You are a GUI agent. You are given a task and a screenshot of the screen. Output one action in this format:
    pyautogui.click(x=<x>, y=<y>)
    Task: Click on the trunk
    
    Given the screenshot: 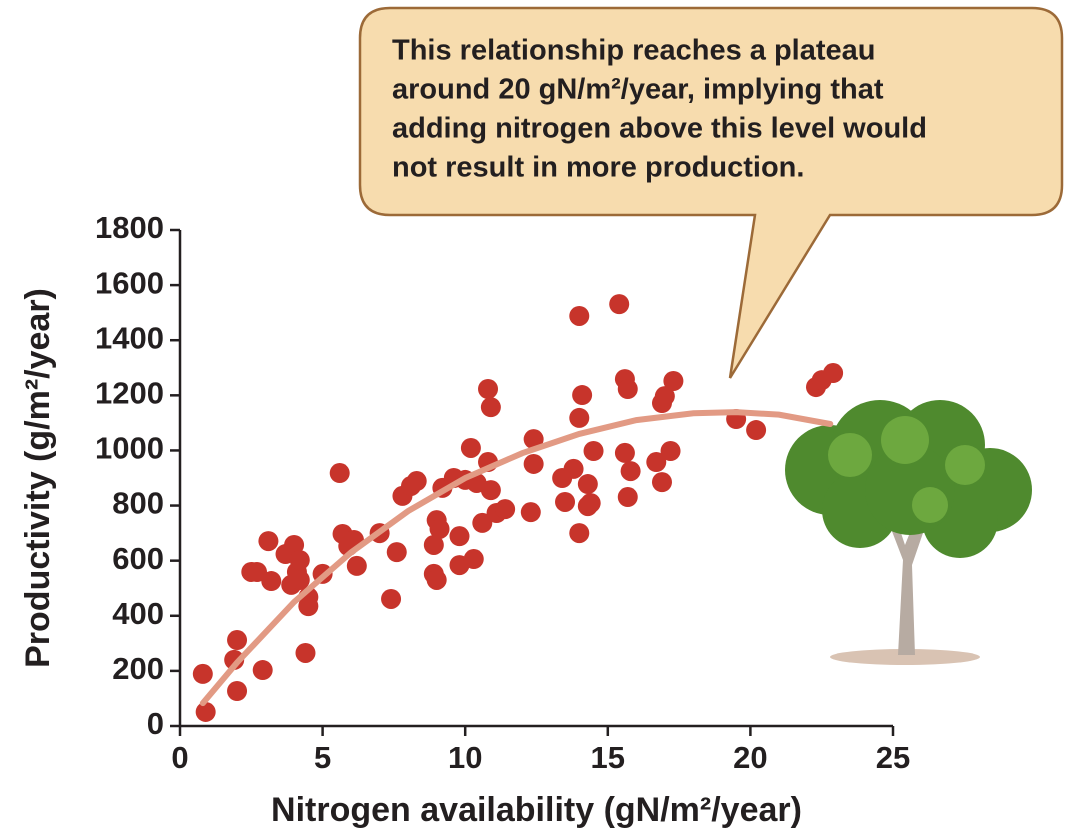 What is the action you would take?
    pyautogui.click(x=907, y=575)
    